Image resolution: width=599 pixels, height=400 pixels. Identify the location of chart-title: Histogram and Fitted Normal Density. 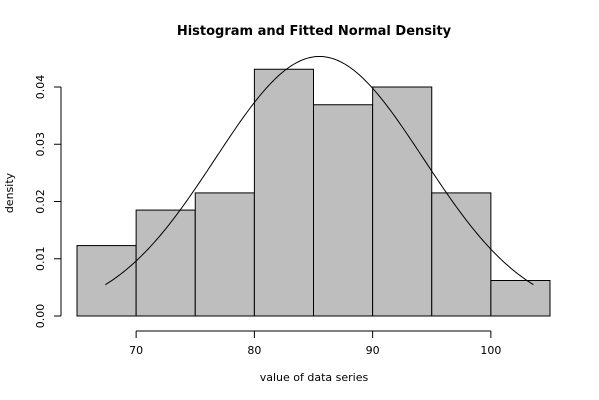
(314, 31).